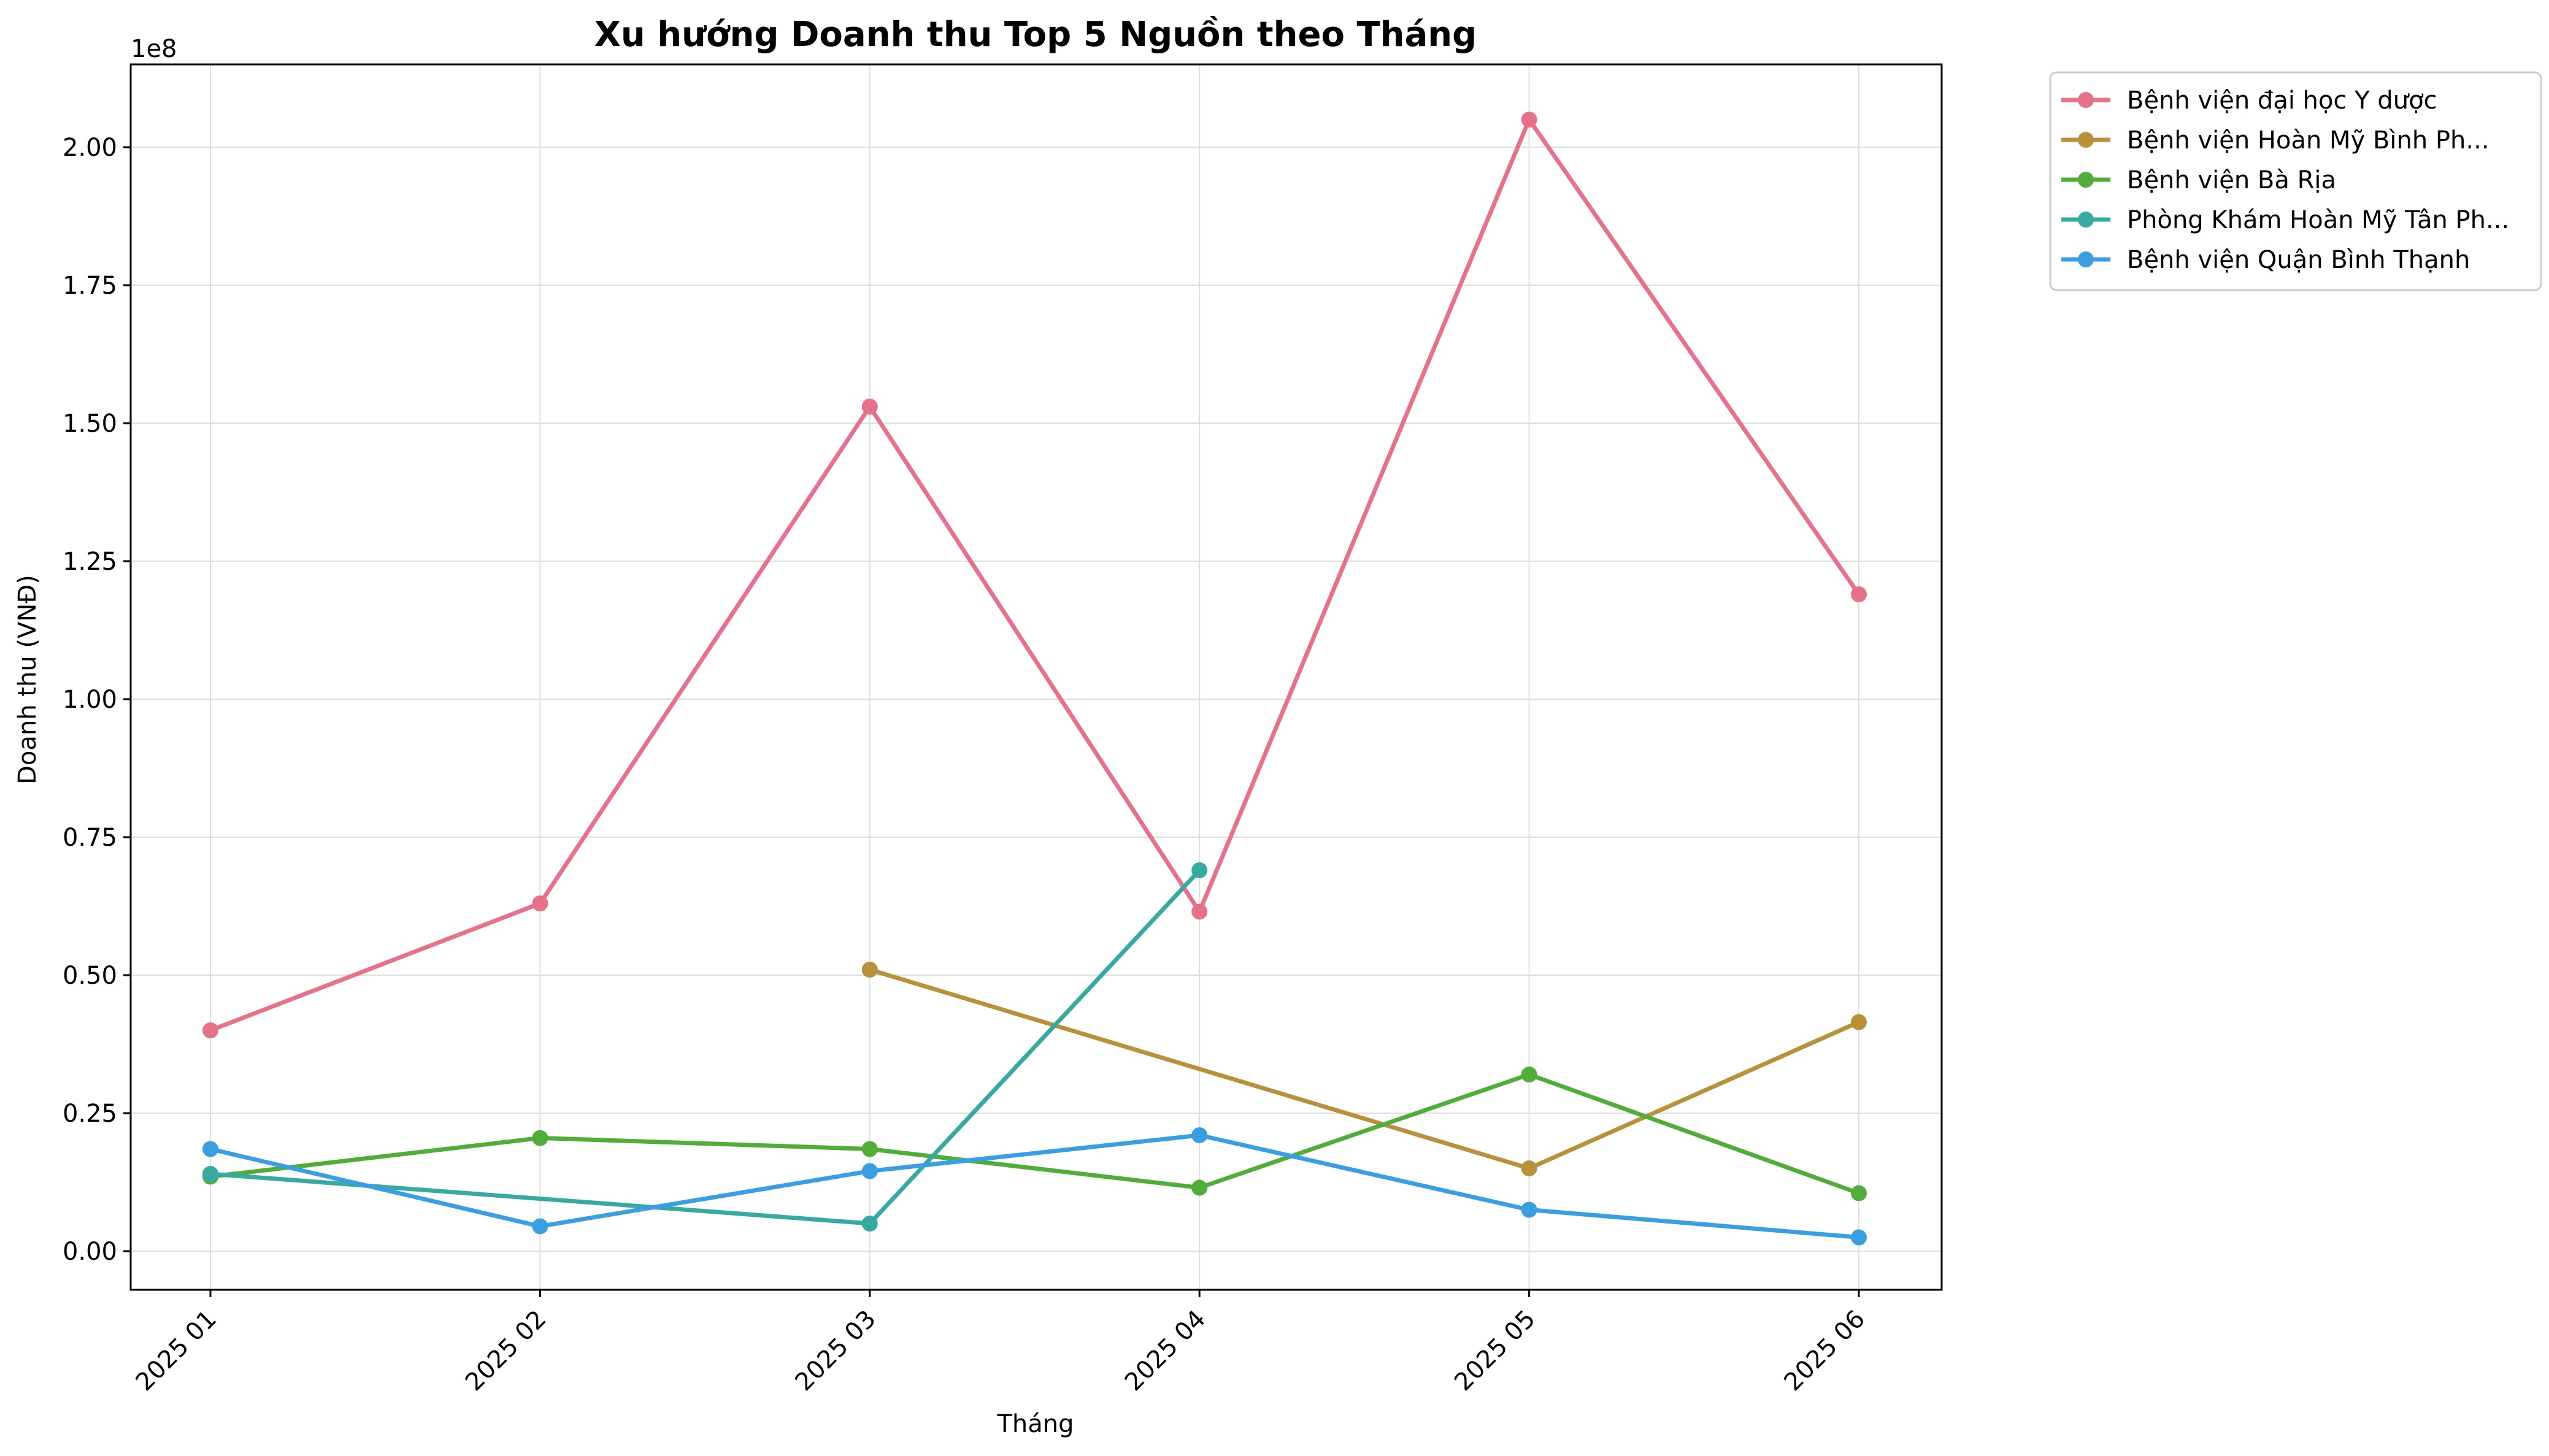 This screenshot has width=2549, height=1456. I want to click on y-tick-label: 2.00, so click(90, 148).